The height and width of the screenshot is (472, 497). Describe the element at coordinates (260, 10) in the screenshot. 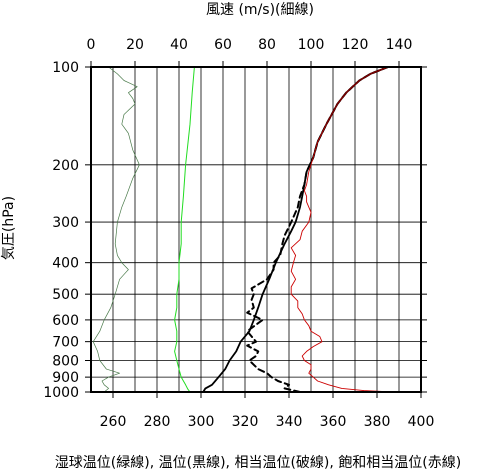

I see `top-axis-title: 風速 (m/s)(細線)` at that location.